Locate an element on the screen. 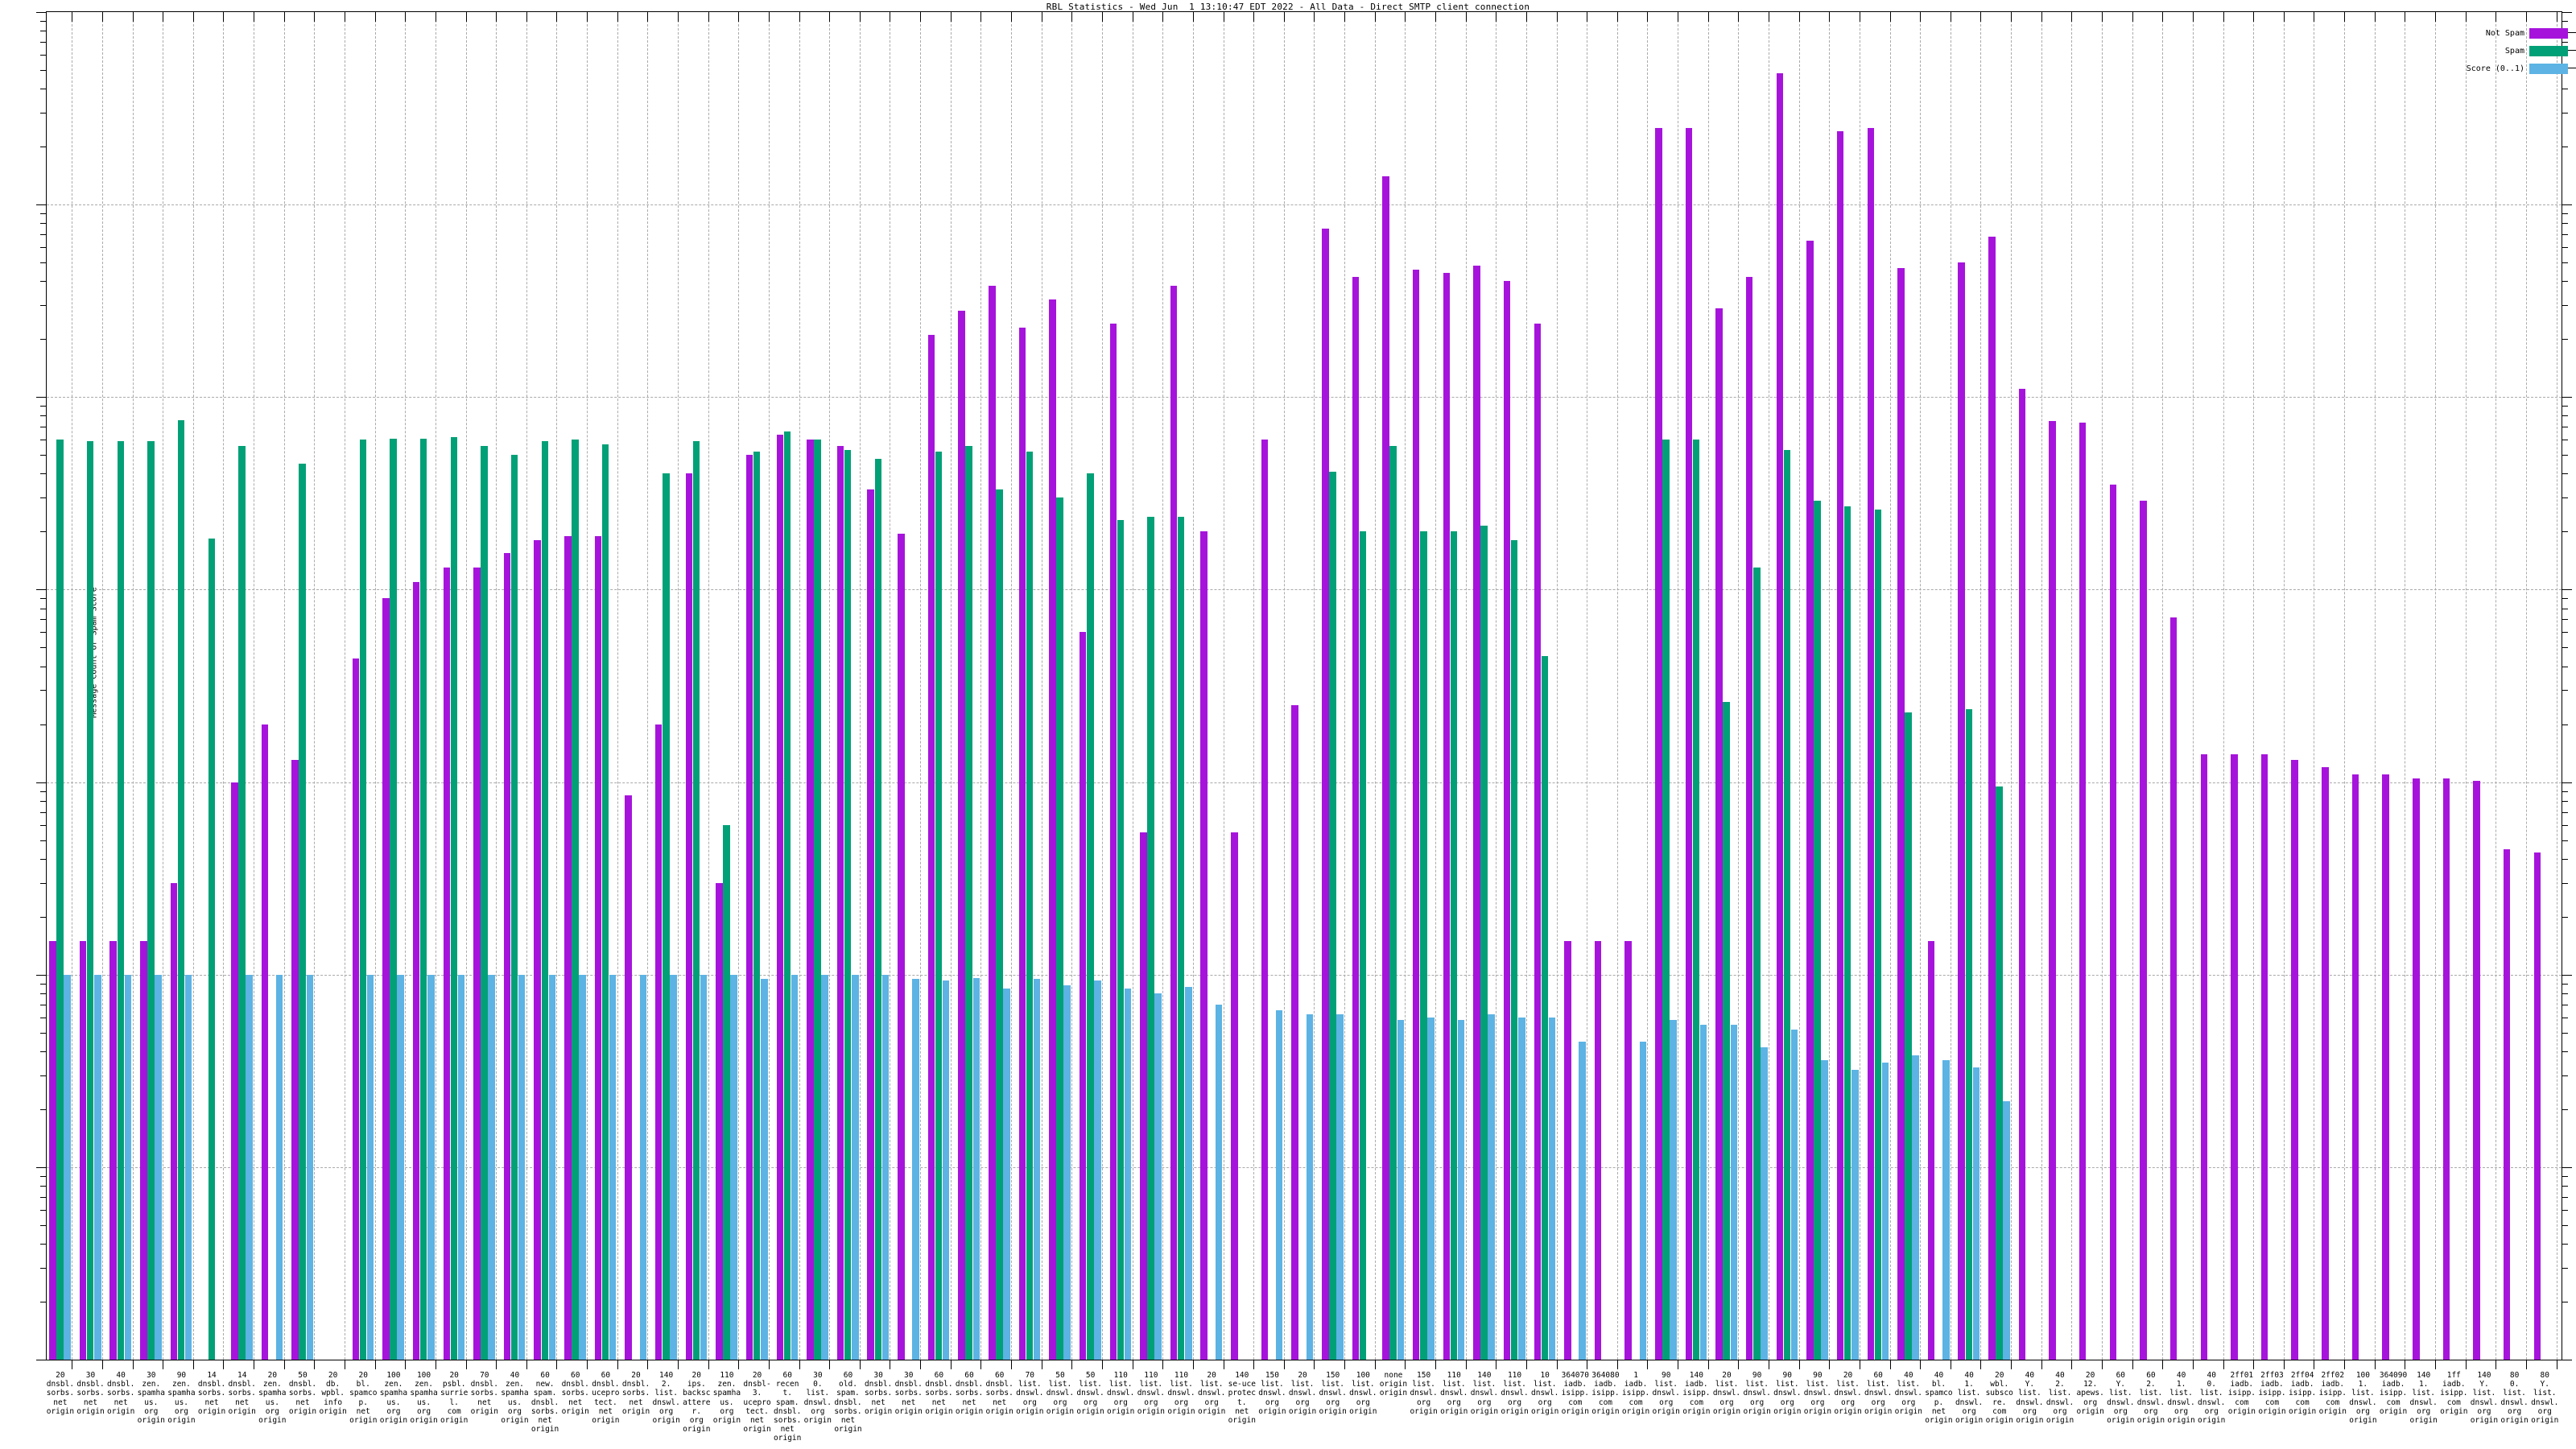 Image resolution: width=2576 pixels, height=1449 pixels. legend-item: Spam is located at coordinates (2499, 51).